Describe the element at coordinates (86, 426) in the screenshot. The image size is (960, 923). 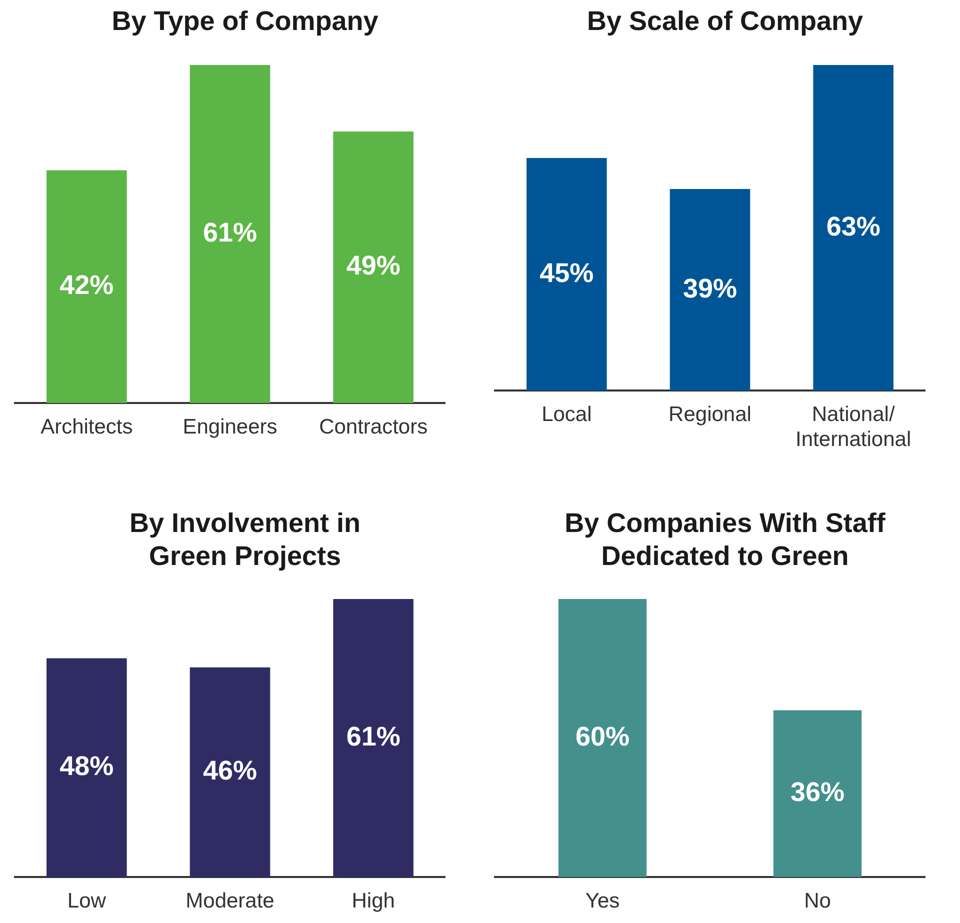
I see `x-tick-label: Architects` at that location.